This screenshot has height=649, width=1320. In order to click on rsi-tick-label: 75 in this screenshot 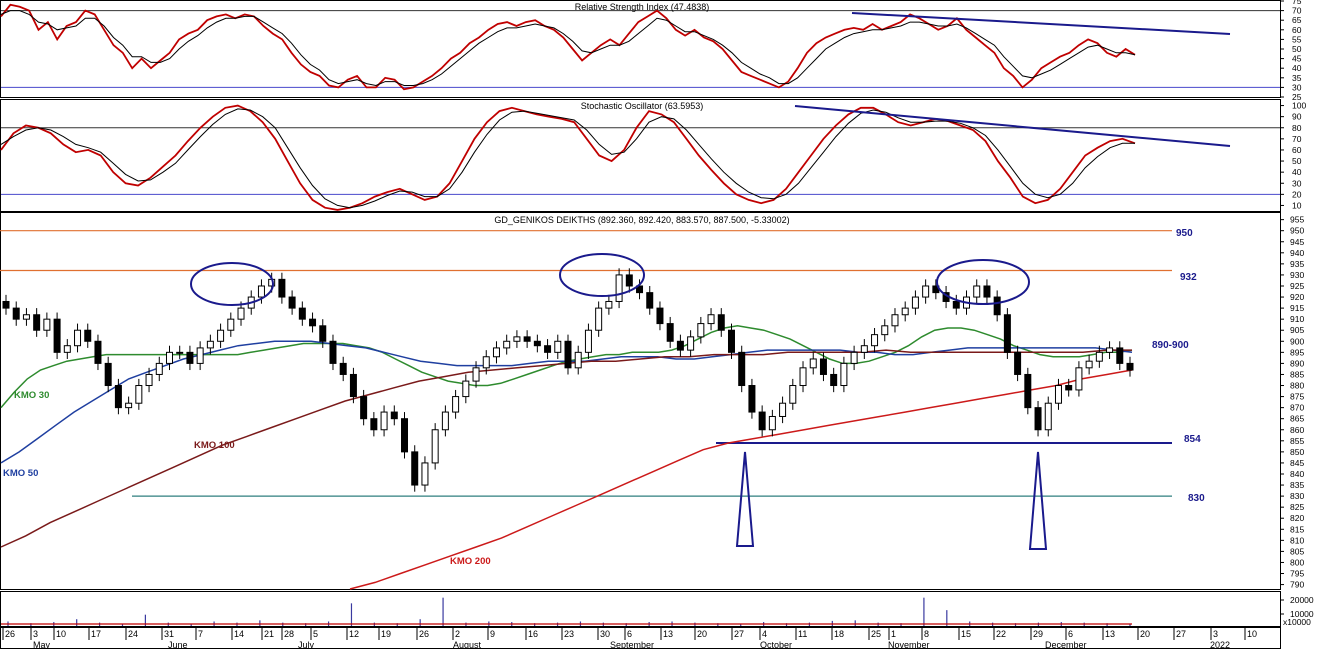, I will do `click(1297, 3)`.